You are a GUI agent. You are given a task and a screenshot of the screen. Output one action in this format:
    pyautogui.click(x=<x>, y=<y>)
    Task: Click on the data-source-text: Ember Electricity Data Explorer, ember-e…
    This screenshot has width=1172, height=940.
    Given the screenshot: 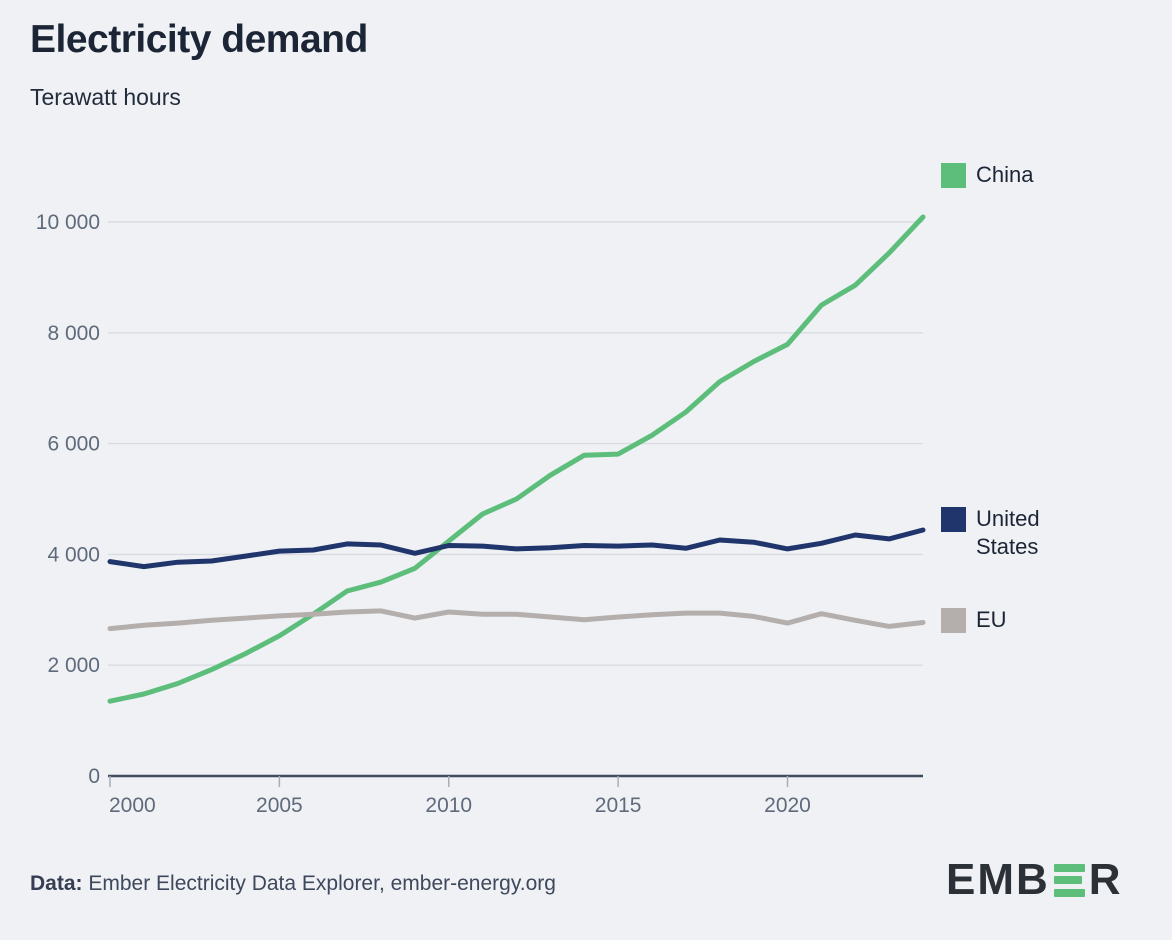 What is the action you would take?
    pyautogui.click(x=319, y=883)
    